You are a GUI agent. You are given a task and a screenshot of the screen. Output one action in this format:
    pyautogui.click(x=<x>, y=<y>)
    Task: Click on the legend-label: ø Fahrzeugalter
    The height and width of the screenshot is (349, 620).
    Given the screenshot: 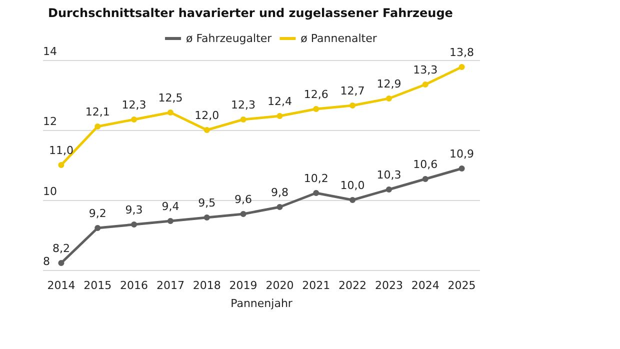 What is the action you would take?
    pyautogui.click(x=229, y=38)
    